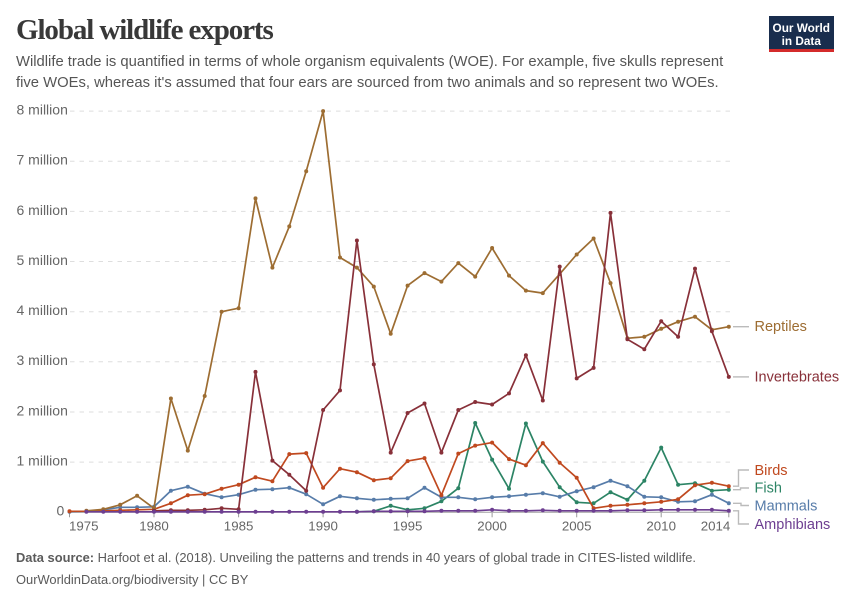 The height and width of the screenshot is (600, 850). I want to click on svg-text: Birds, so click(771, 471).